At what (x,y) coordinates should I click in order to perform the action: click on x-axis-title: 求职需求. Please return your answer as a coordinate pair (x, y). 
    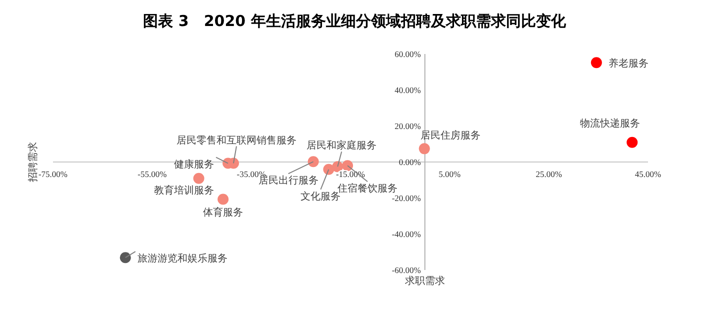
    Looking at the image, I should click on (424, 281).